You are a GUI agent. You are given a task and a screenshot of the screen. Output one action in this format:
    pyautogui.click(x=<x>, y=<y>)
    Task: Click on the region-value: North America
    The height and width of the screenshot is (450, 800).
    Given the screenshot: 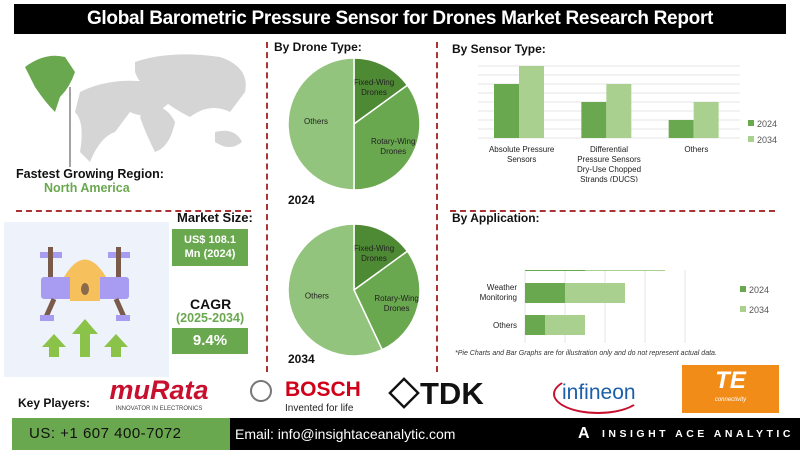 What is the action you would take?
    pyautogui.click(x=87, y=188)
    